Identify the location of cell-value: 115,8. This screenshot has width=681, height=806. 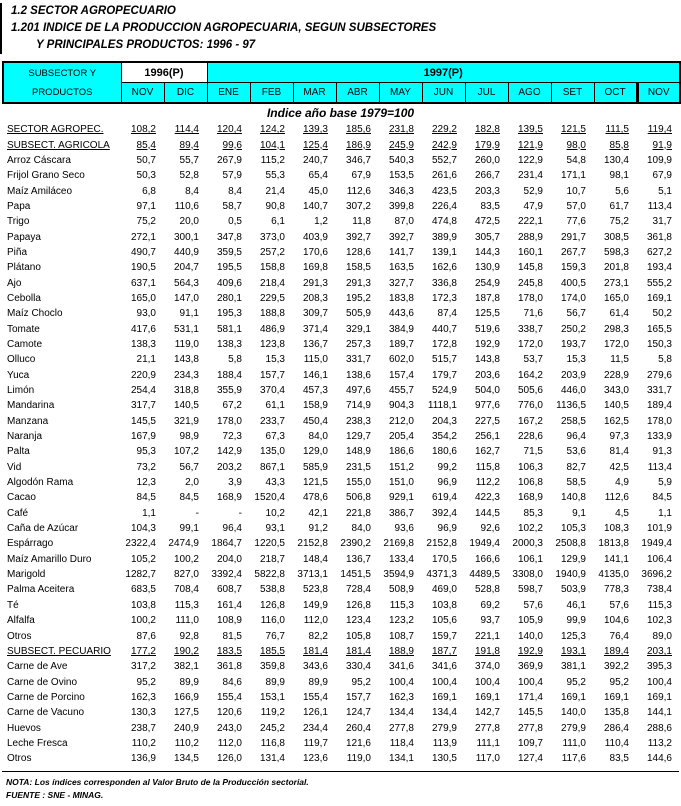
(487, 467).